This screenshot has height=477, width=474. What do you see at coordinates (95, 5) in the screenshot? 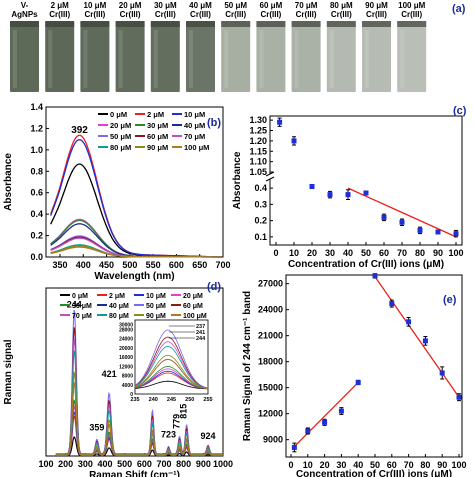
I see `vial-label-line1: 10 μM` at bounding box center [95, 5].